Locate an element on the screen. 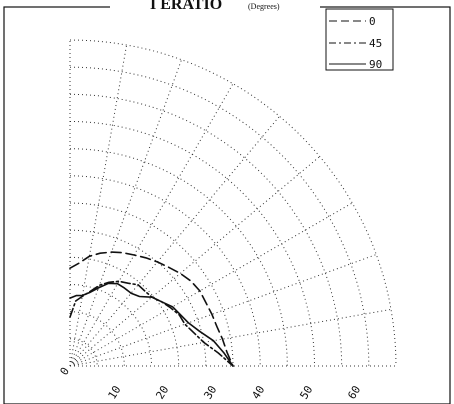 This screenshot has height=404, width=454. radial-tick-label: 40 is located at coordinates (258, 392).